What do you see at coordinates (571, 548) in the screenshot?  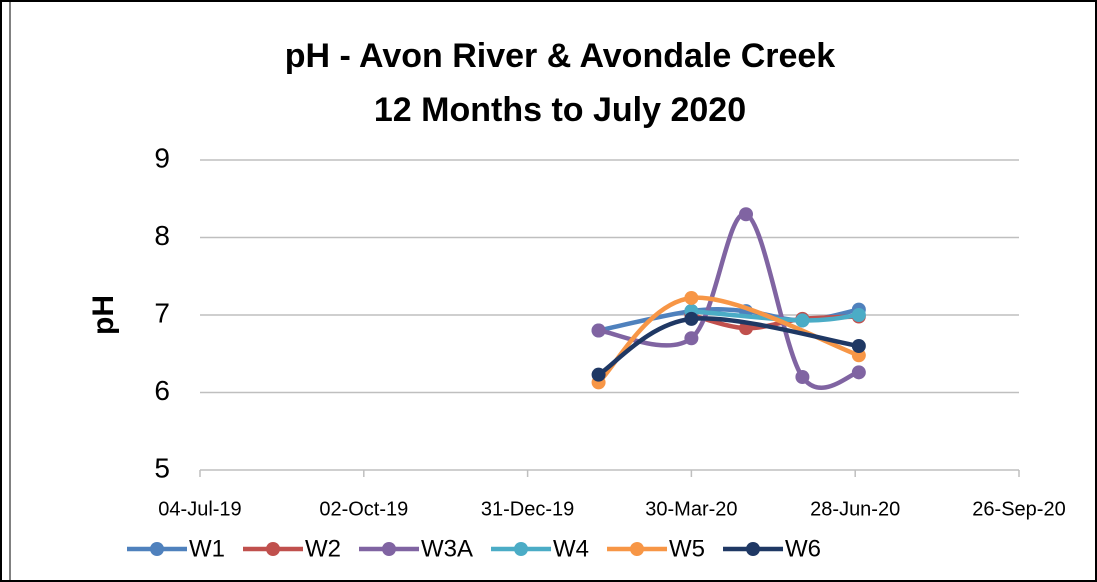 I see `legend-label: W4` at bounding box center [571, 548].